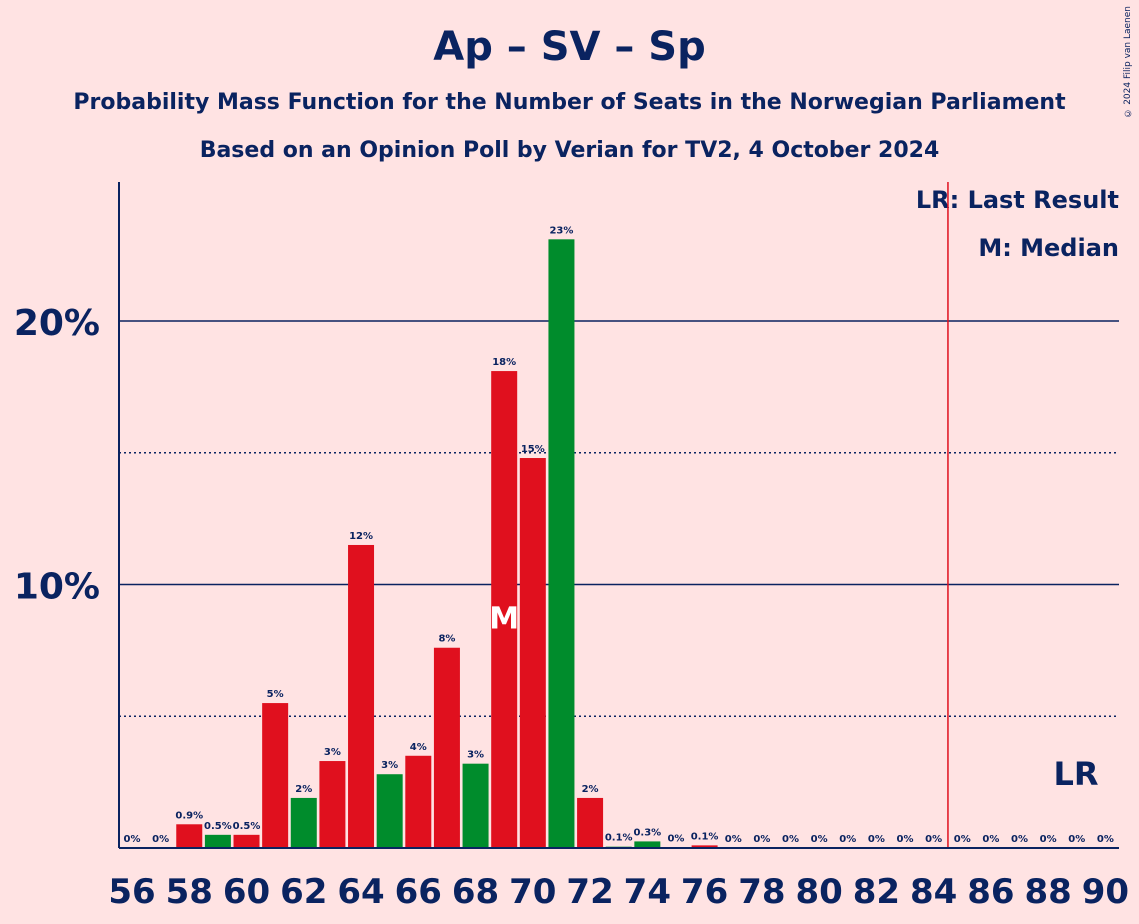 The width and height of the screenshot is (1139, 924). I want to click on bar-value-label: 0.3%, so click(647, 832).